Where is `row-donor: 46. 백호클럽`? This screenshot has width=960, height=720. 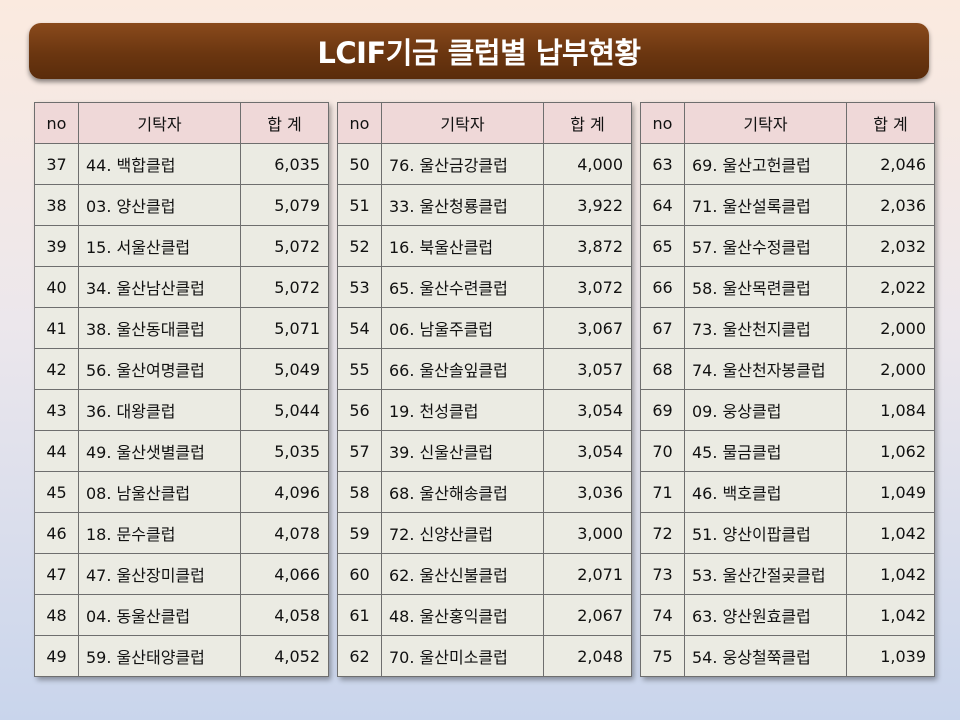
row-donor: 46. 백호클럽 is located at coordinates (765, 492).